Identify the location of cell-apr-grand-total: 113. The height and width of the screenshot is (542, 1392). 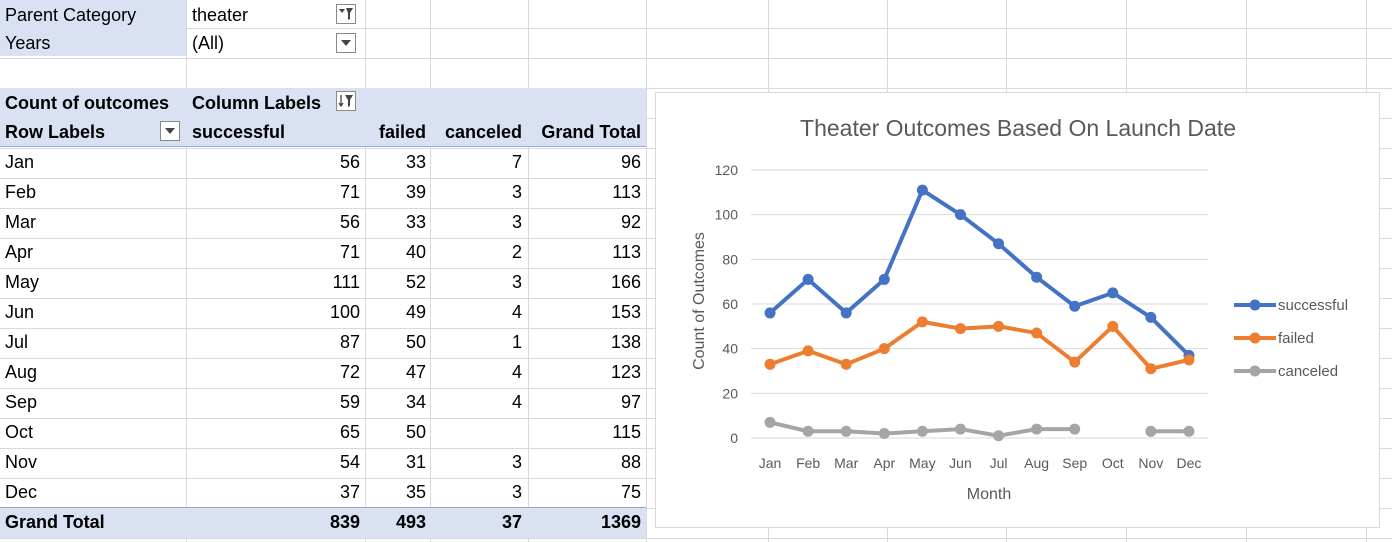
(626, 252).